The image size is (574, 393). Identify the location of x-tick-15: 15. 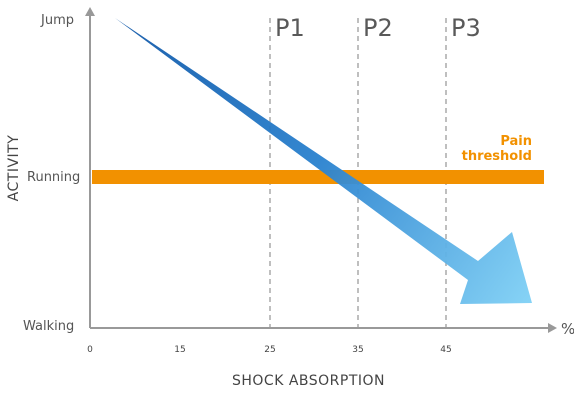
(180, 350).